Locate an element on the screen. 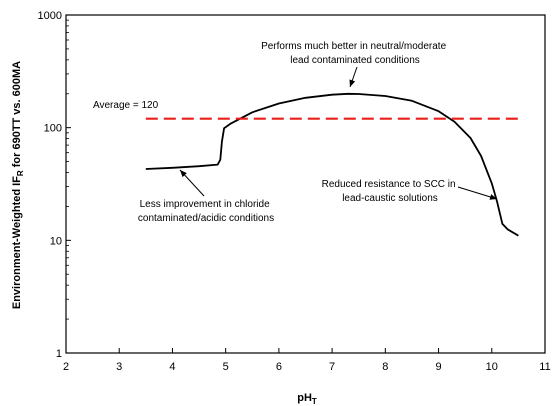  x-tick-label: 3 is located at coordinates (119, 367).